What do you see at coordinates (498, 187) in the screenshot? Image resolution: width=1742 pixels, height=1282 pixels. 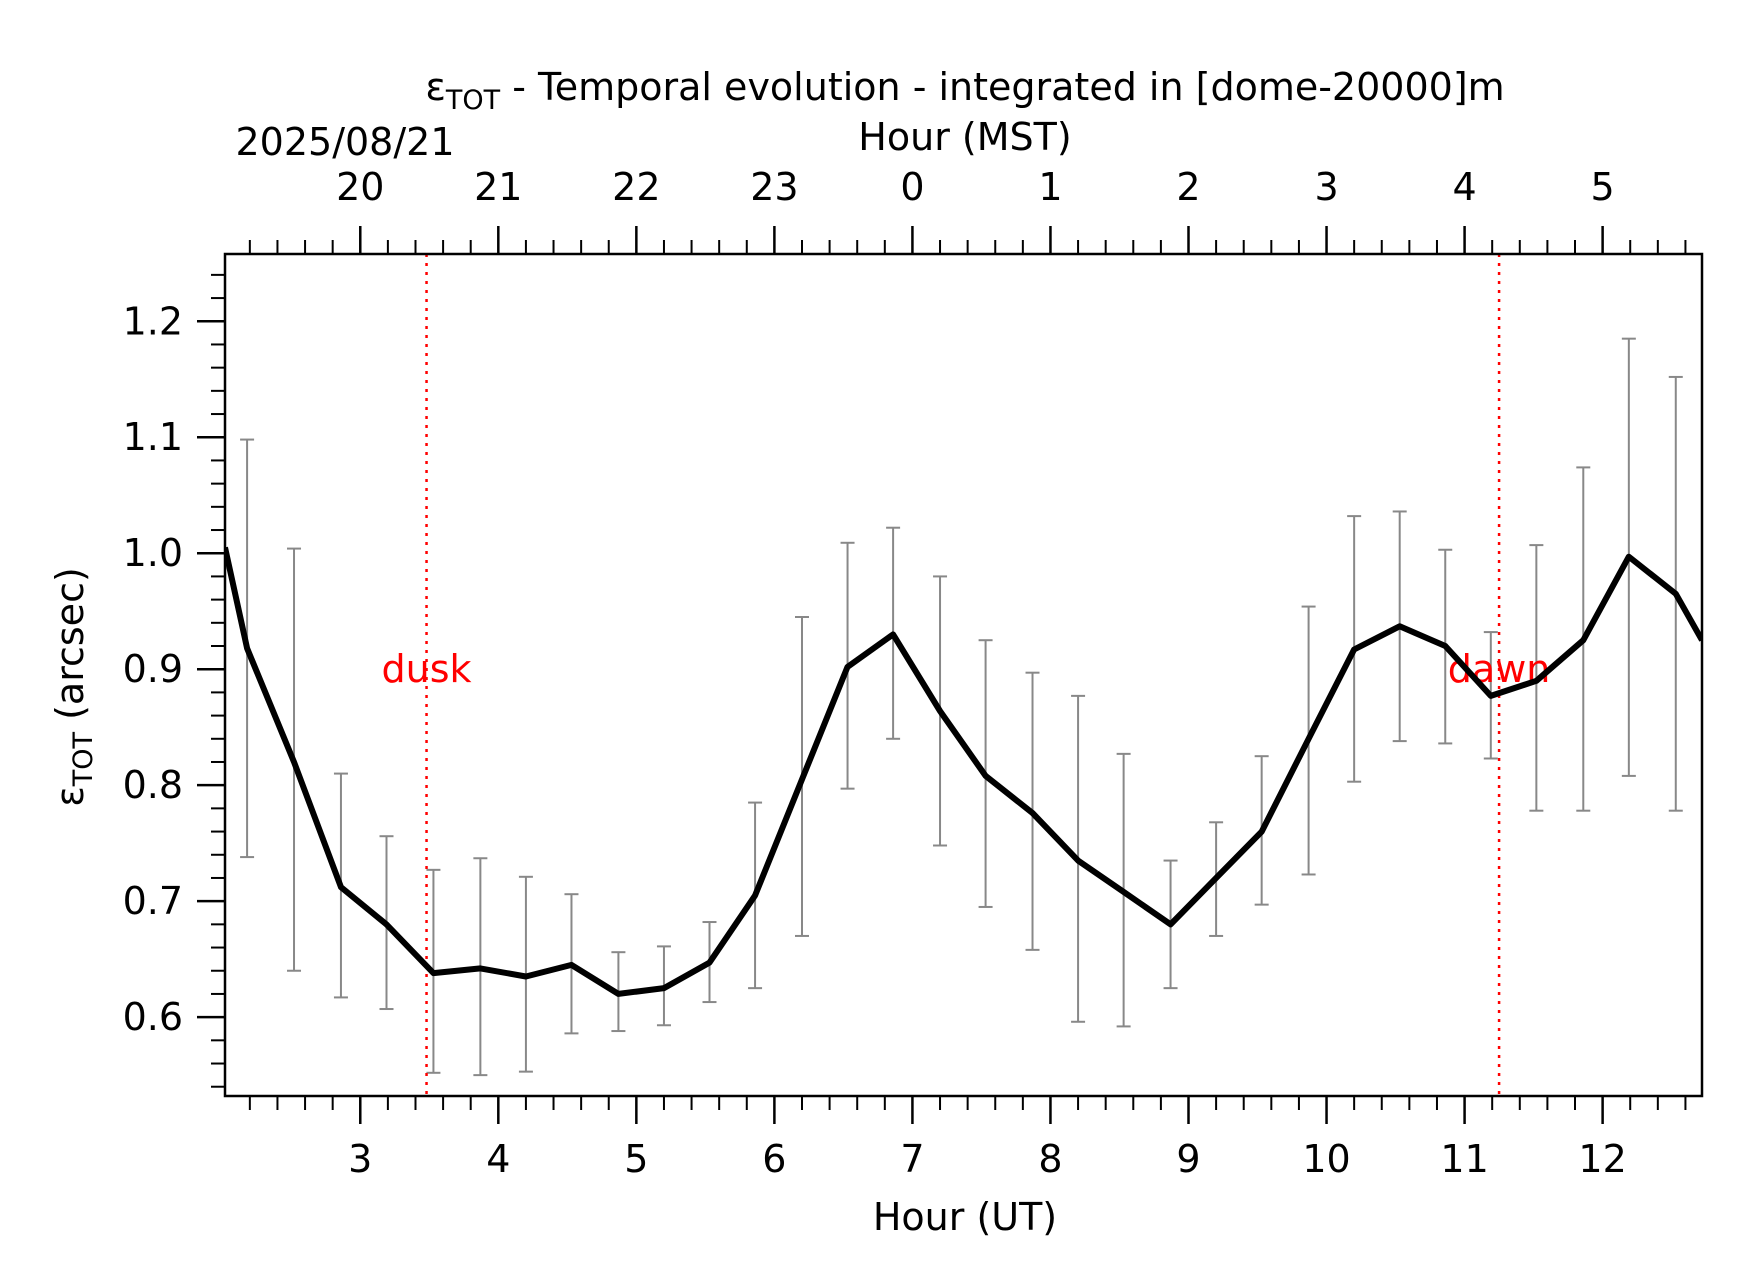 I see `top-tick-label: 21` at bounding box center [498, 187].